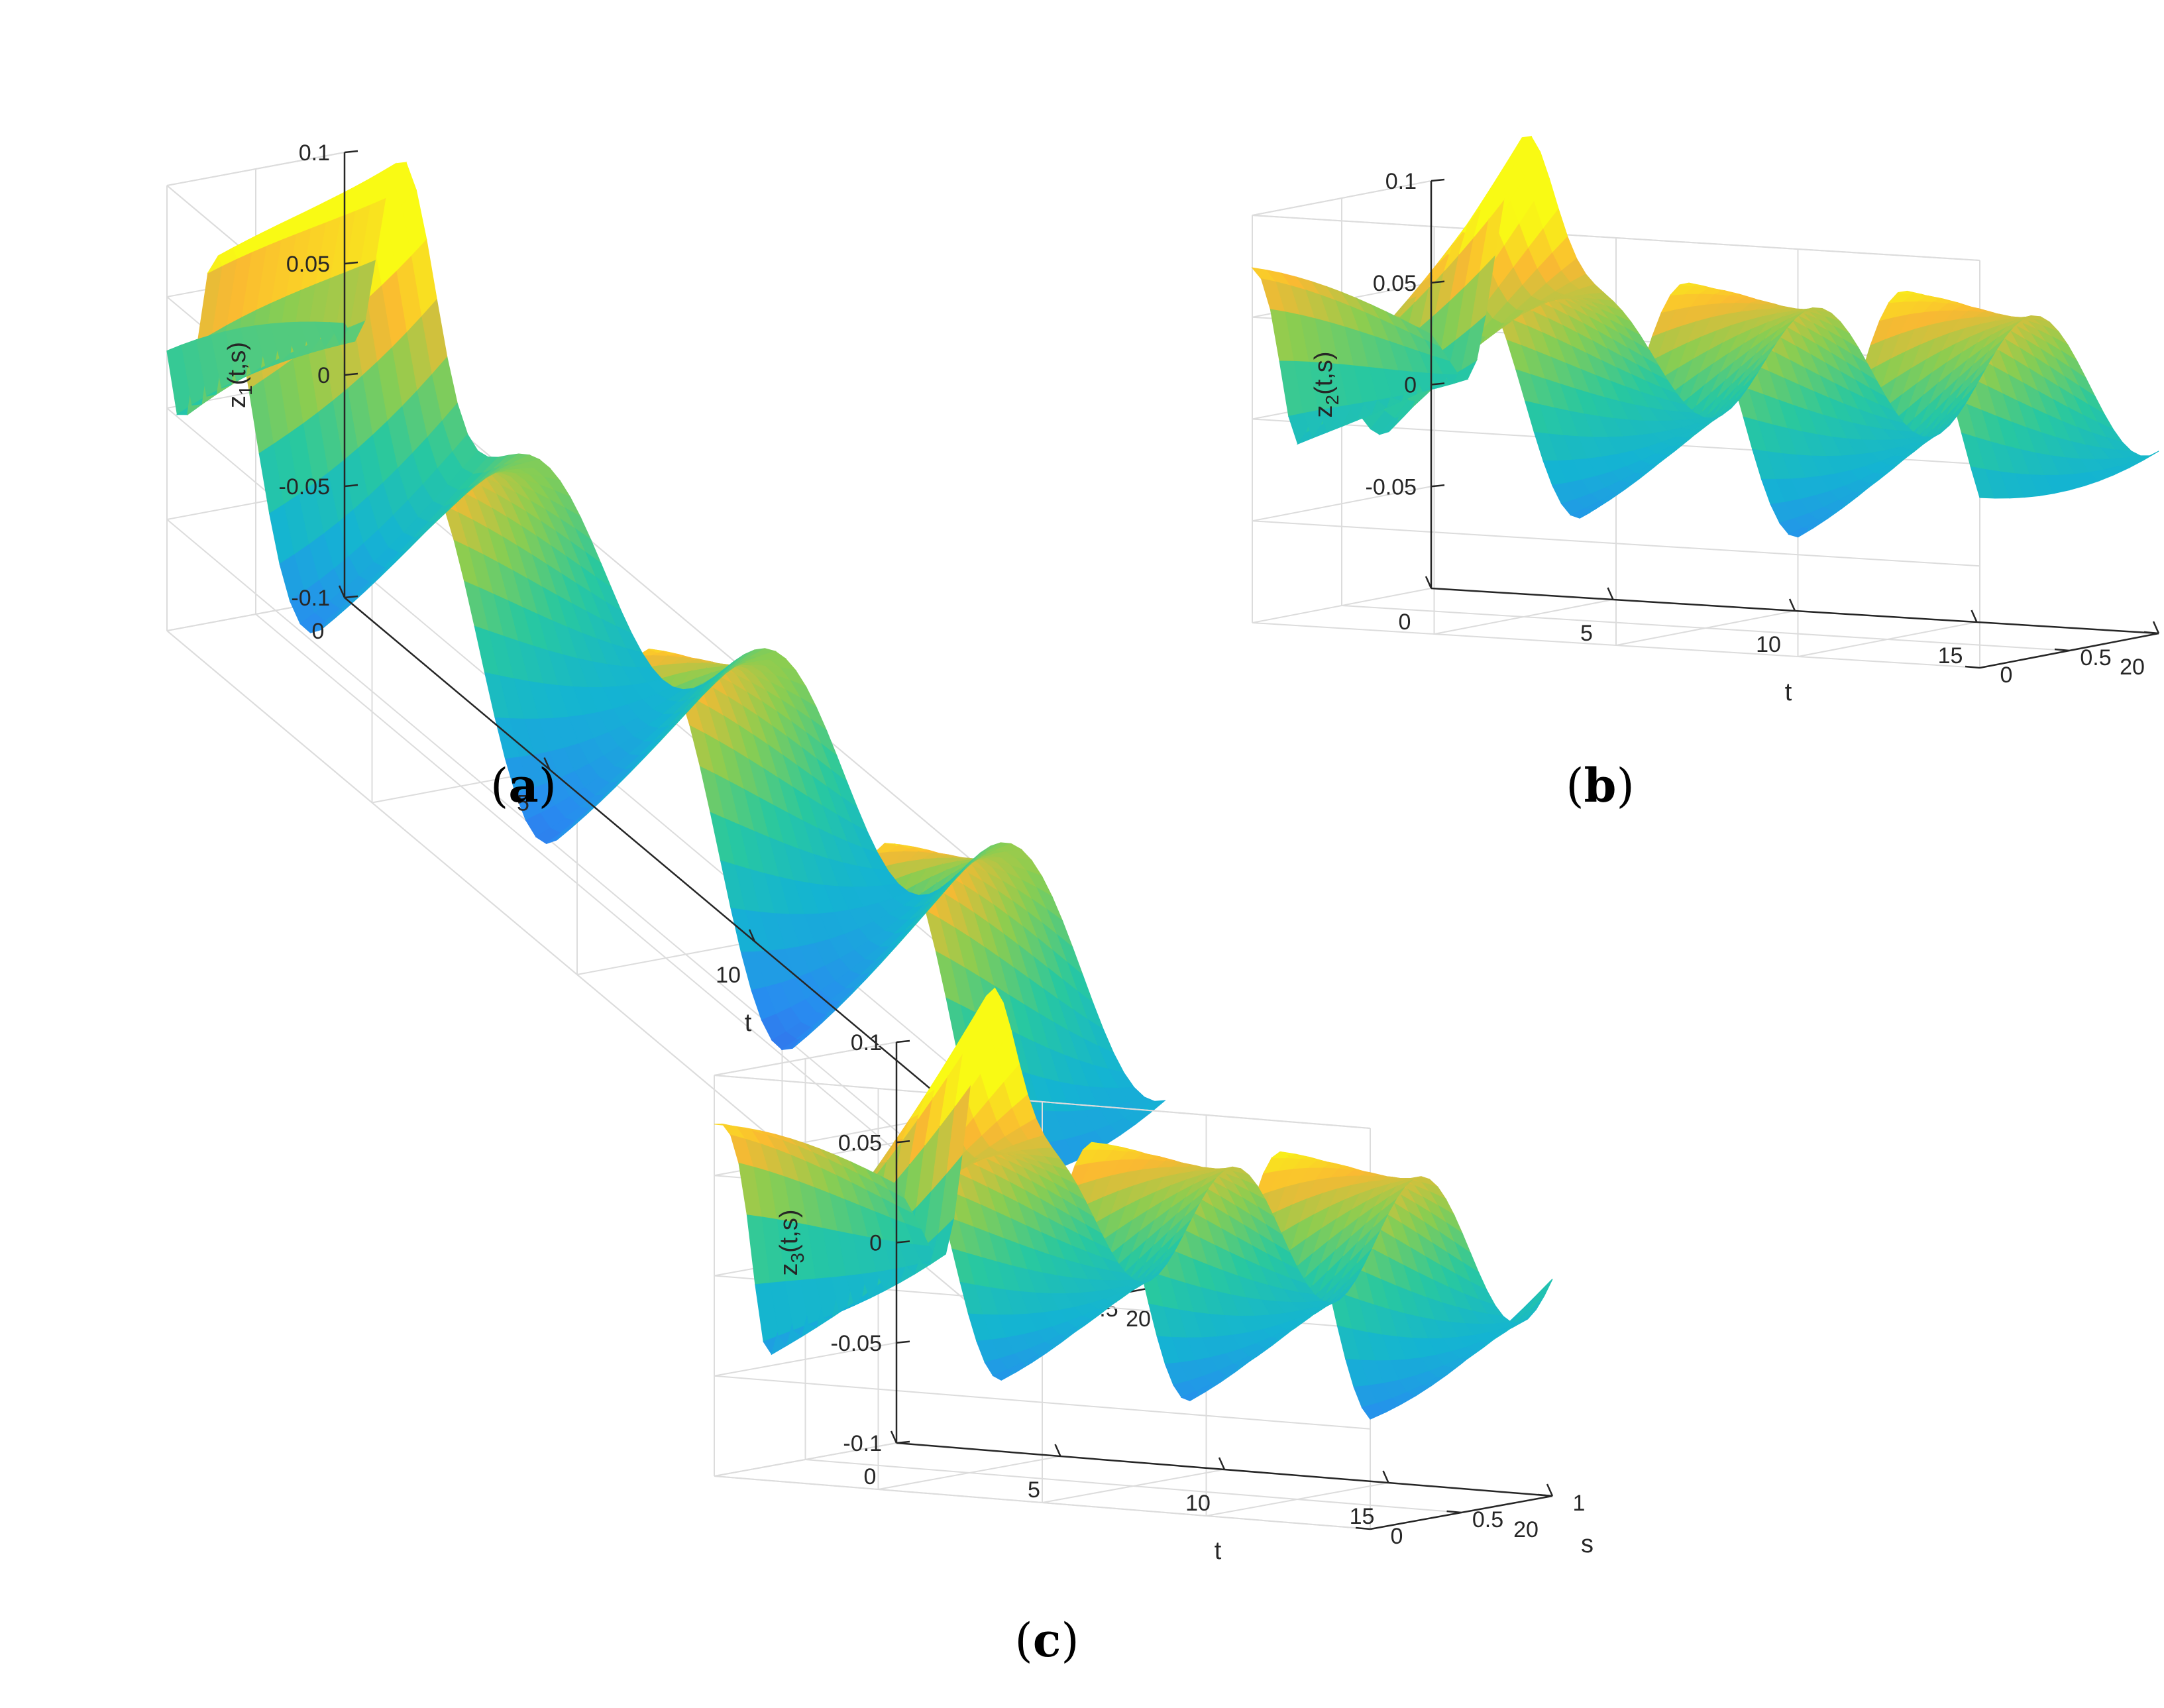 The width and height of the screenshot is (2164, 1708). Describe the element at coordinates (1332, 400) in the screenshot. I see `z-label-subscript: 2` at that location.